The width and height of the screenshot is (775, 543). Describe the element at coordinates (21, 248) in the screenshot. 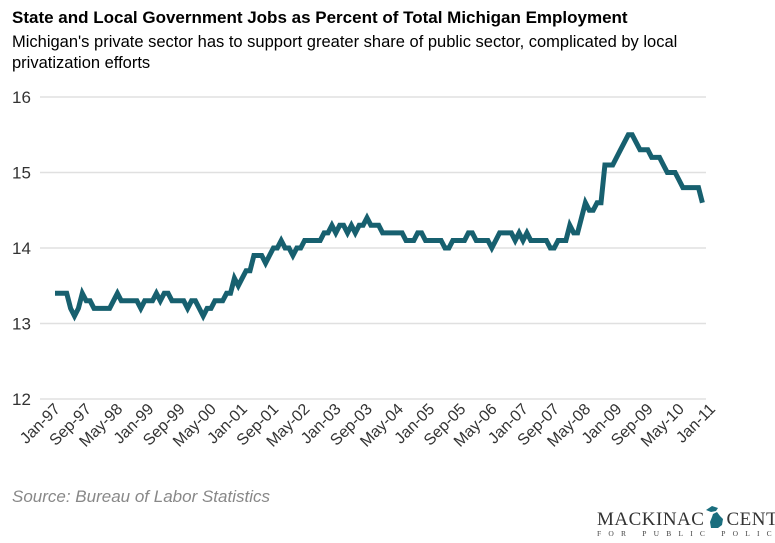

I see `y-tick-label: 14` at that location.